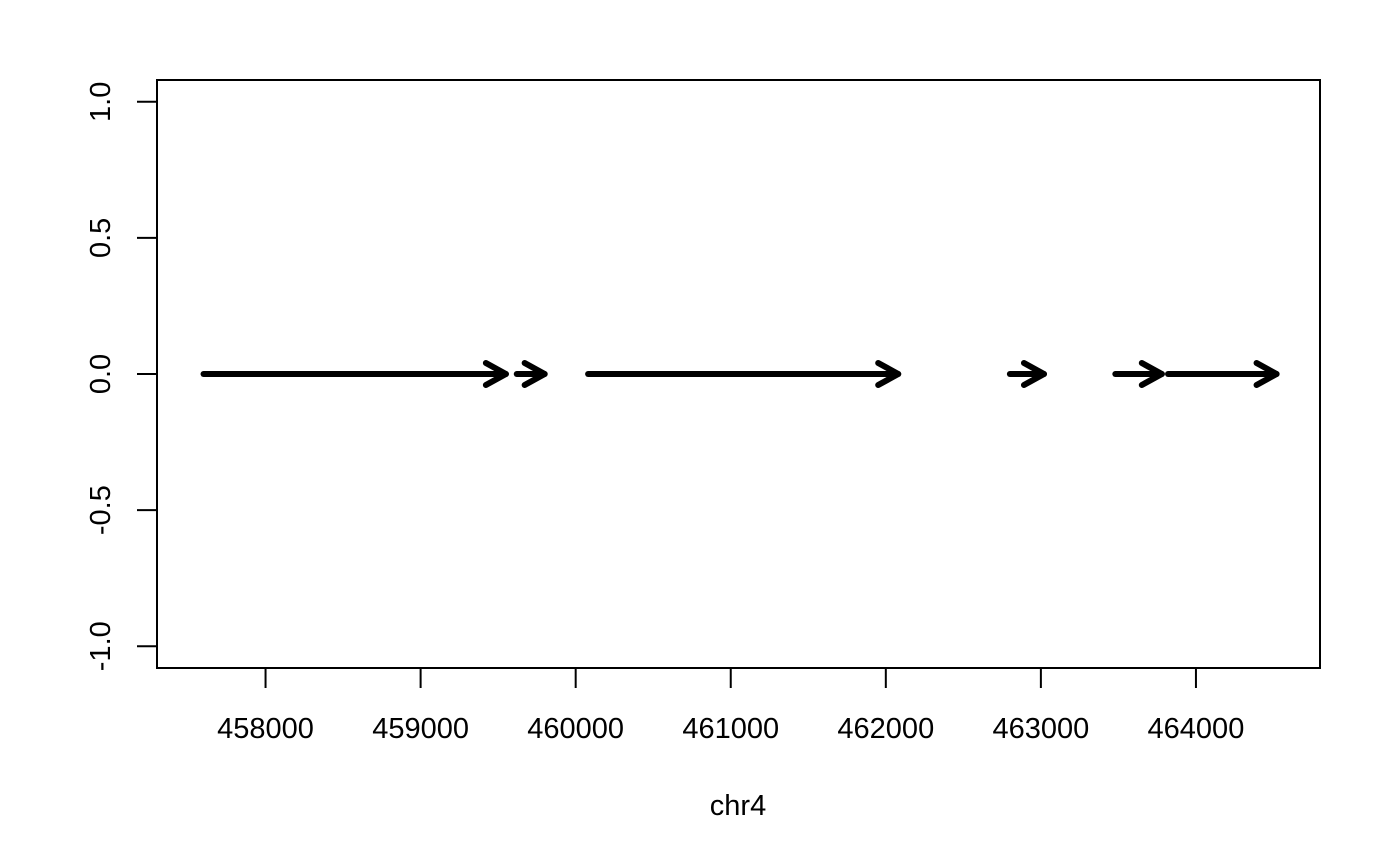 The width and height of the screenshot is (1400, 865). Describe the element at coordinates (265, 729) in the screenshot. I see `x-tick-label: 458000` at that location.